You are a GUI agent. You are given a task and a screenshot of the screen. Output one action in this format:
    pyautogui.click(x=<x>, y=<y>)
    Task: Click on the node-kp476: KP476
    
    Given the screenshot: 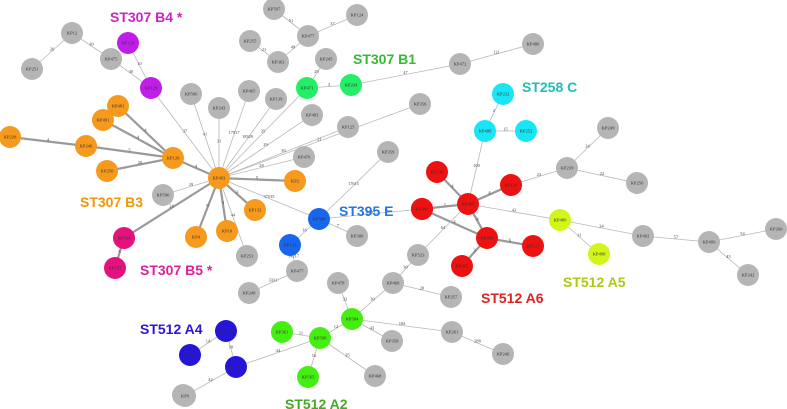 What is the action you would take?
    pyautogui.click(x=304, y=157)
    